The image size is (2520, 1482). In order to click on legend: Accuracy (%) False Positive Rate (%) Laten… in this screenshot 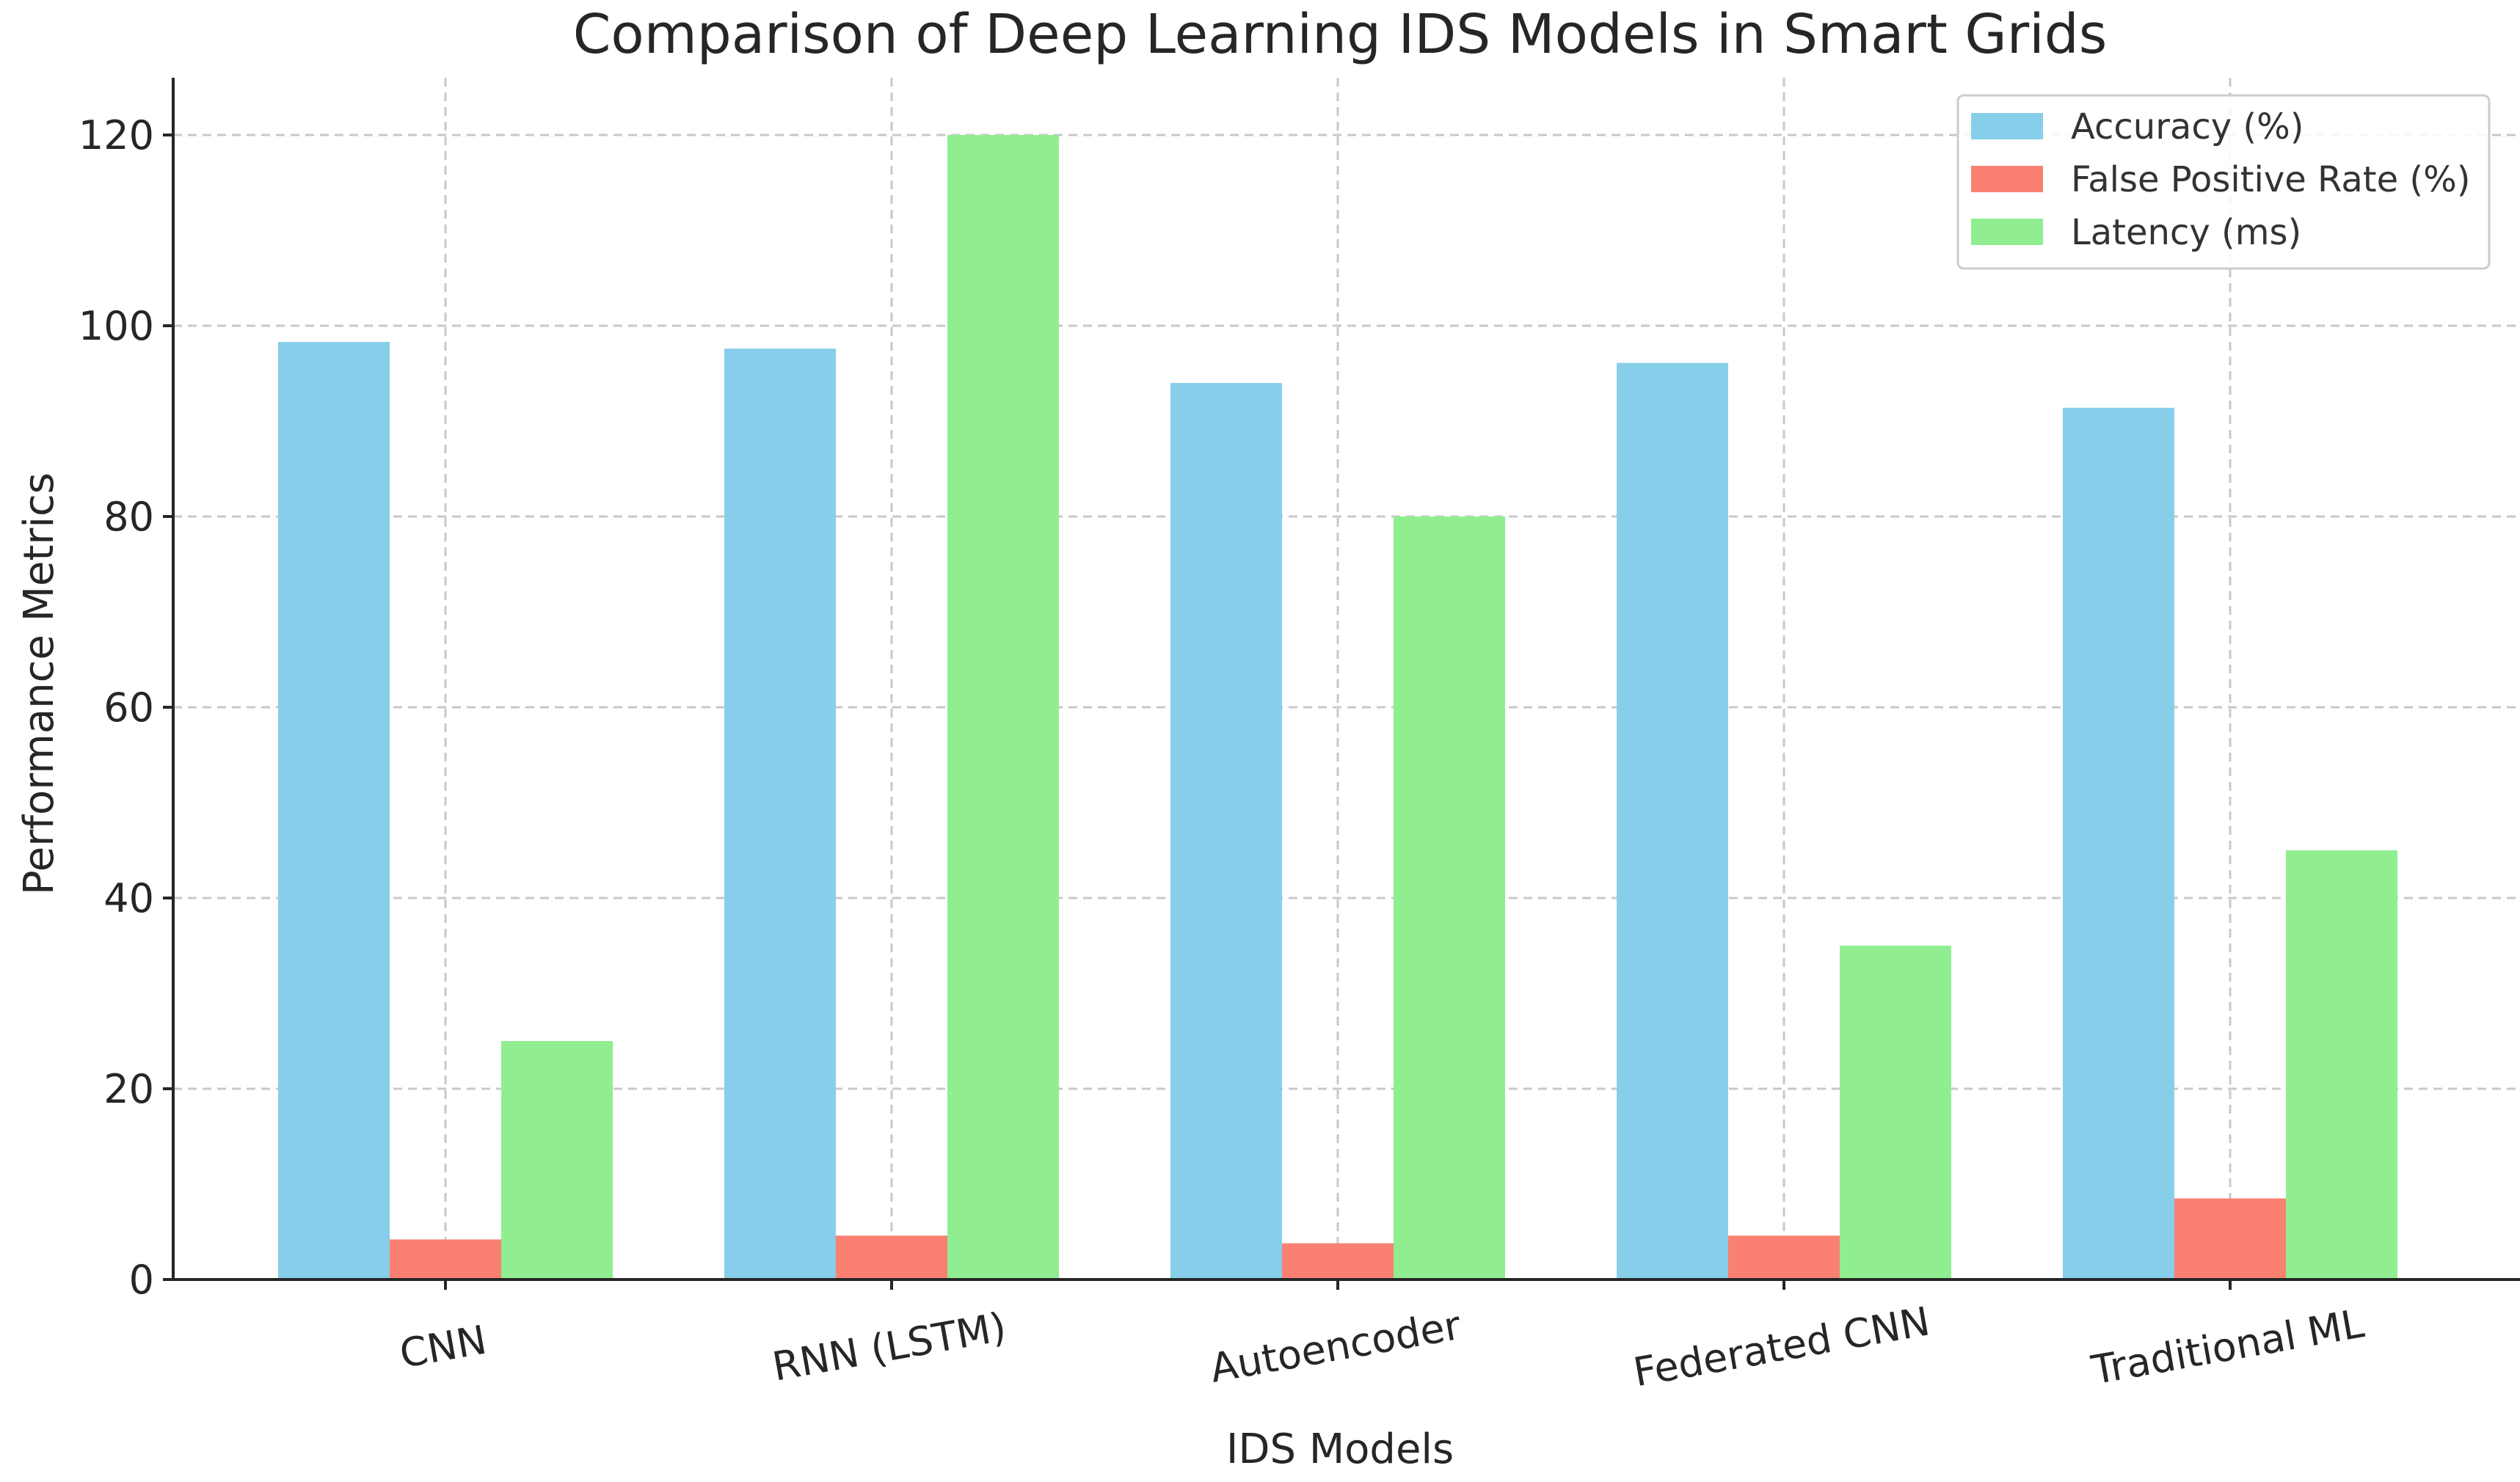, I will do `click(2223, 182)`.